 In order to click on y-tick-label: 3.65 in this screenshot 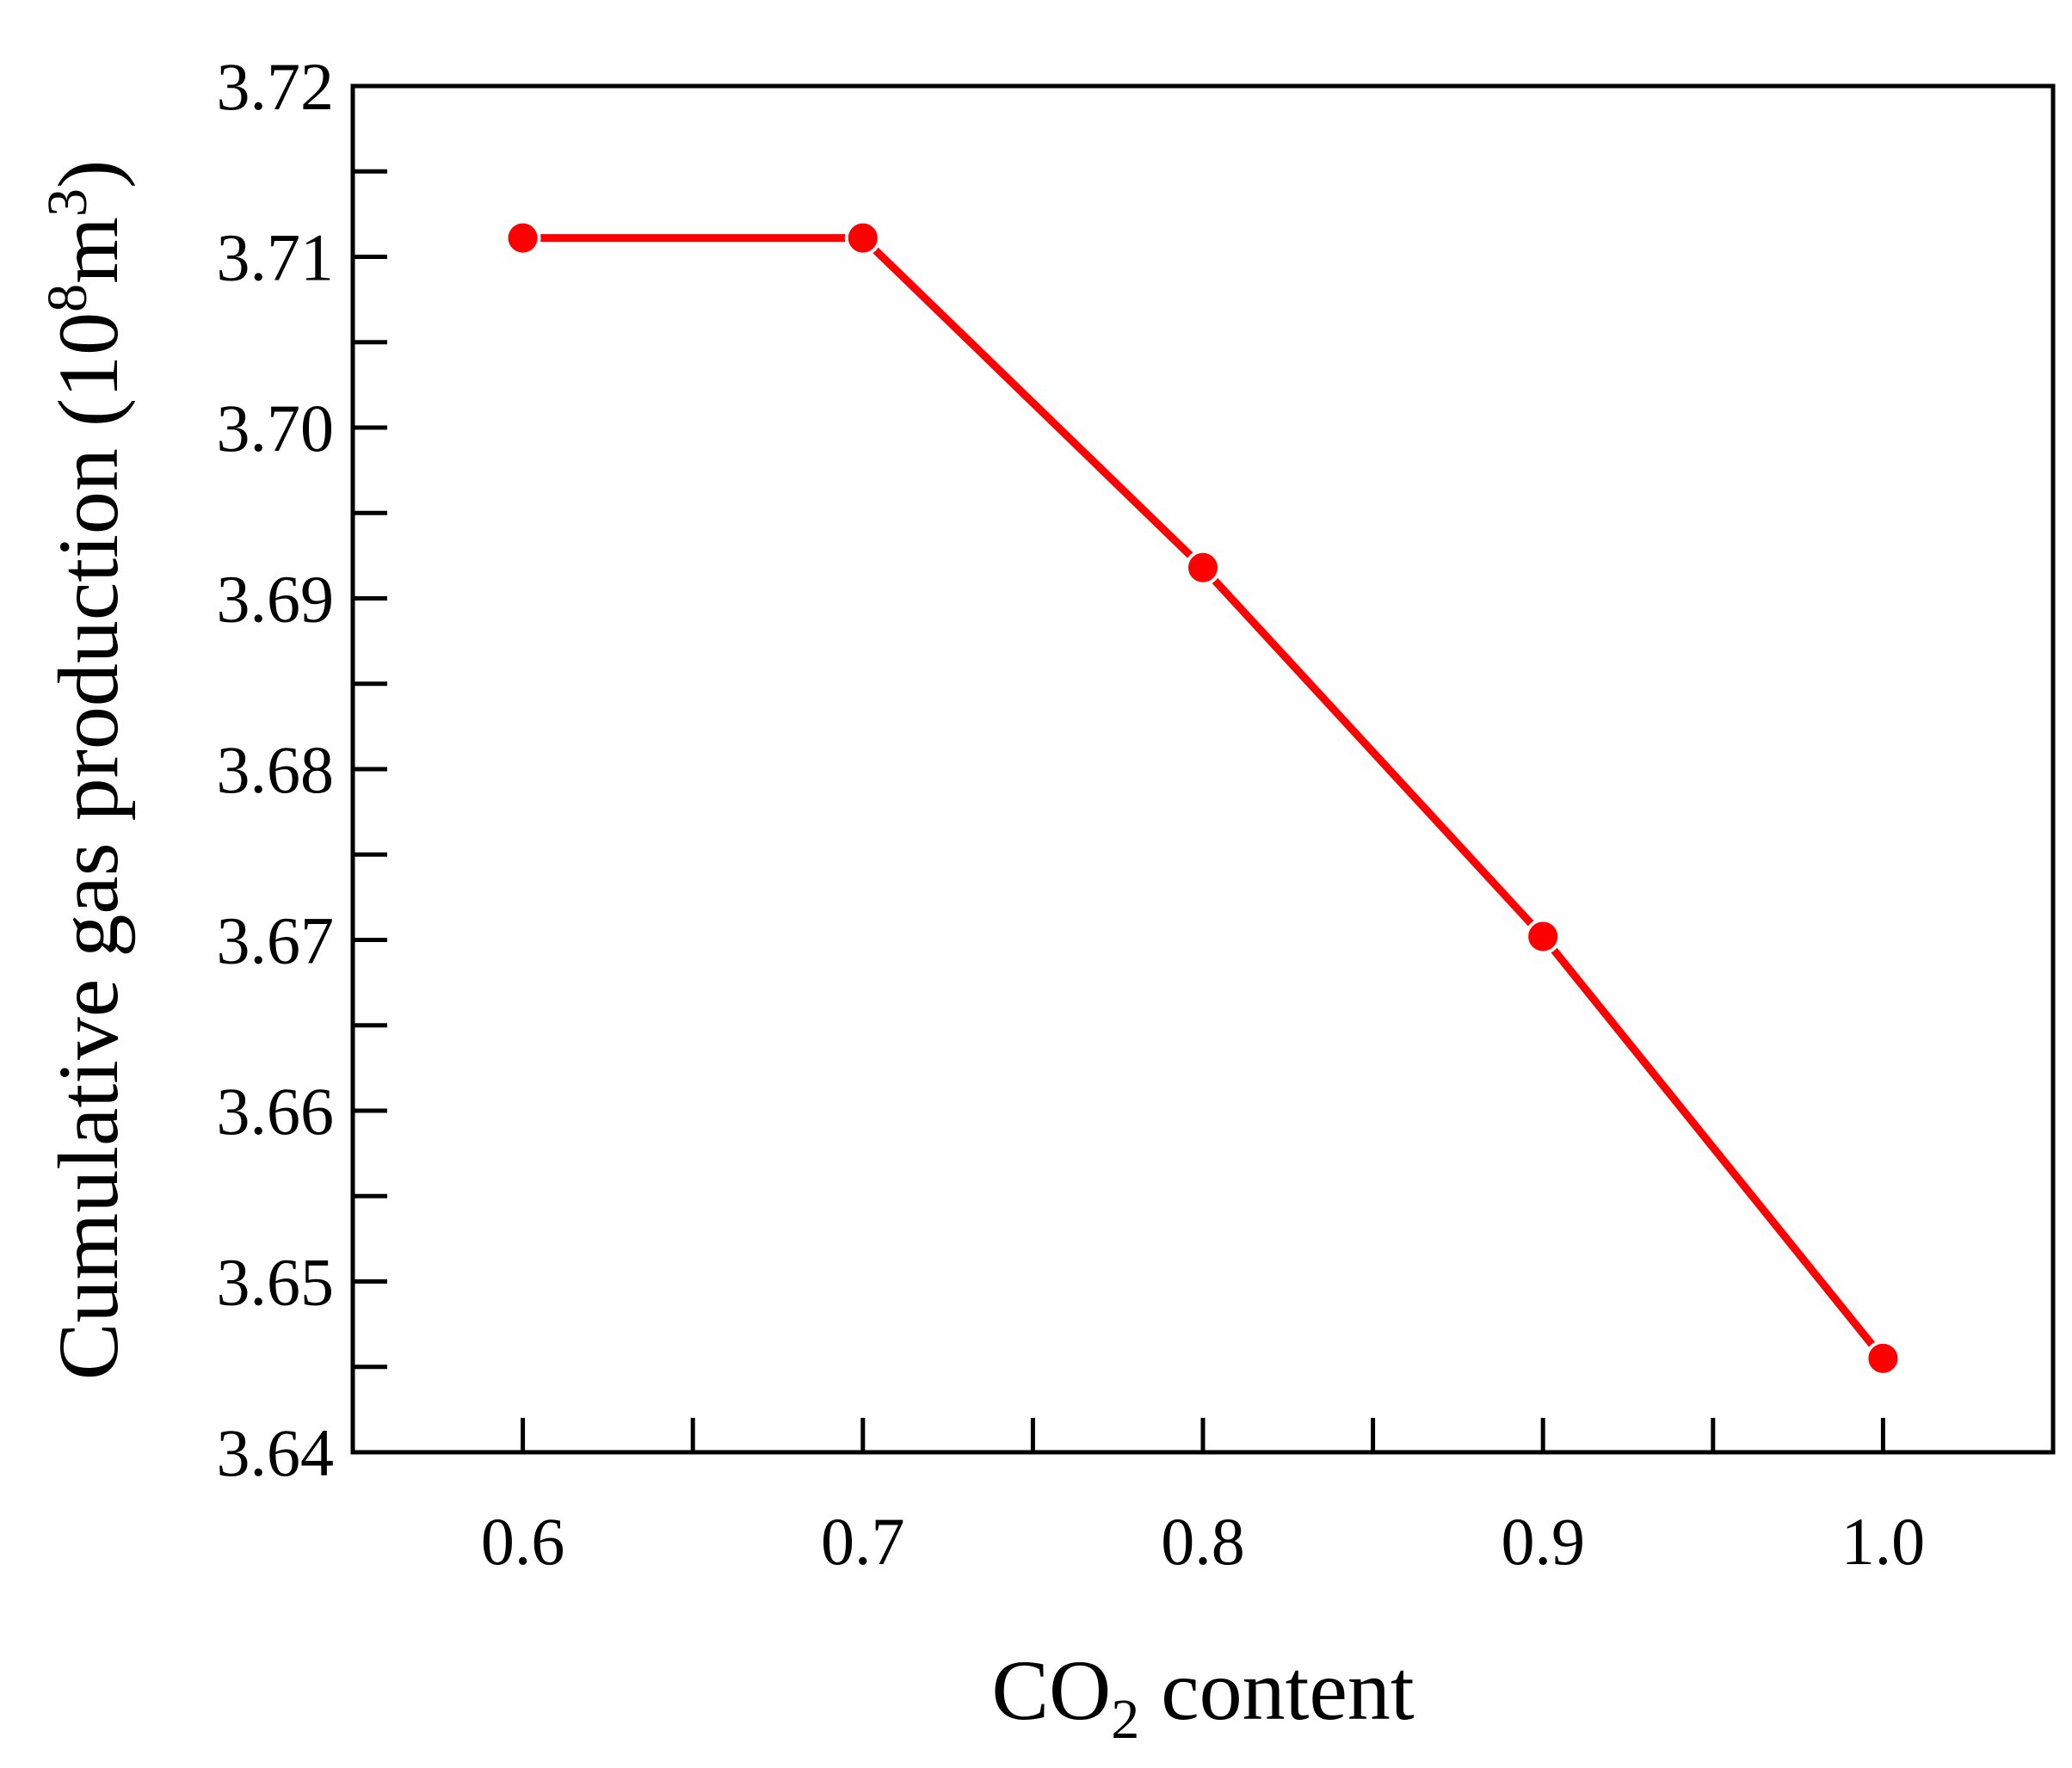, I will do `click(276, 1282)`.